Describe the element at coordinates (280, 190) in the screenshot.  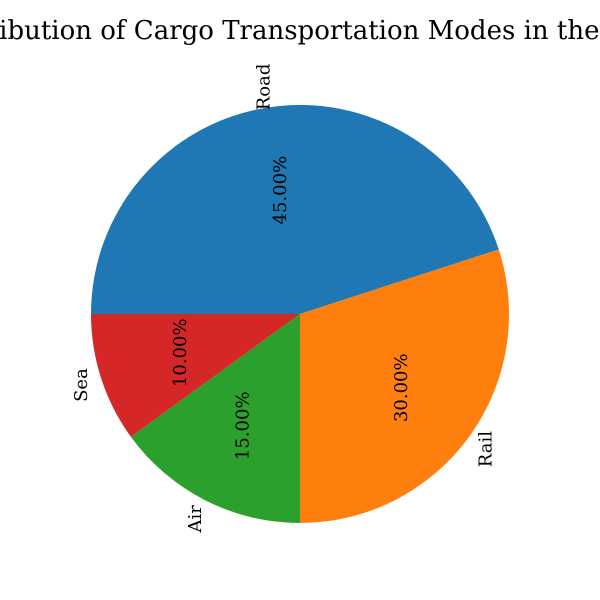
I see `slice-percent-road: 45.00%` at that location.